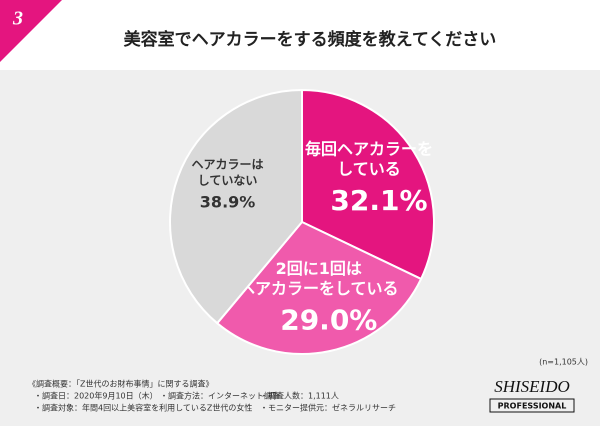 The image size is (600, 426). Describe the element at coordinates (228, 180) in the screenshot. I see `slice-label: していない` at that location.